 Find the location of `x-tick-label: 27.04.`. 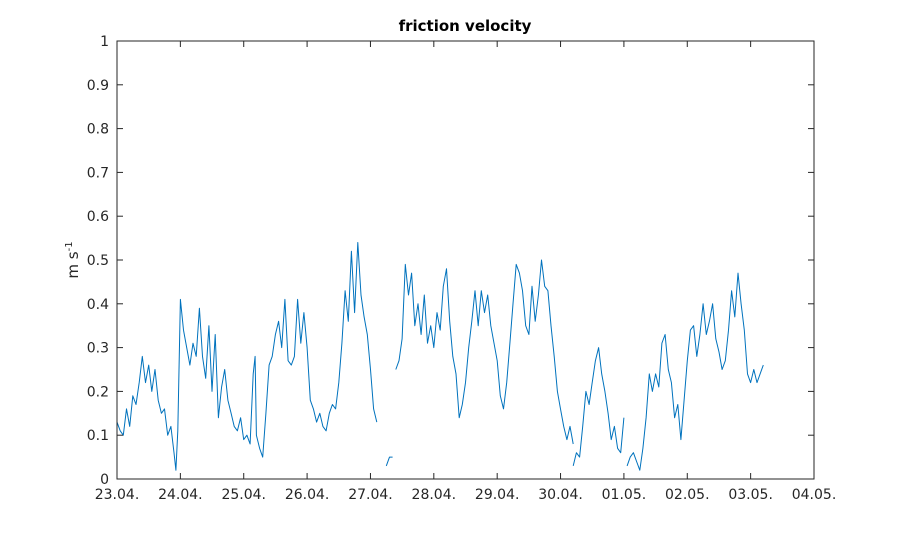

x-tick-label: 27.04. is located at coordinates (370, 495).